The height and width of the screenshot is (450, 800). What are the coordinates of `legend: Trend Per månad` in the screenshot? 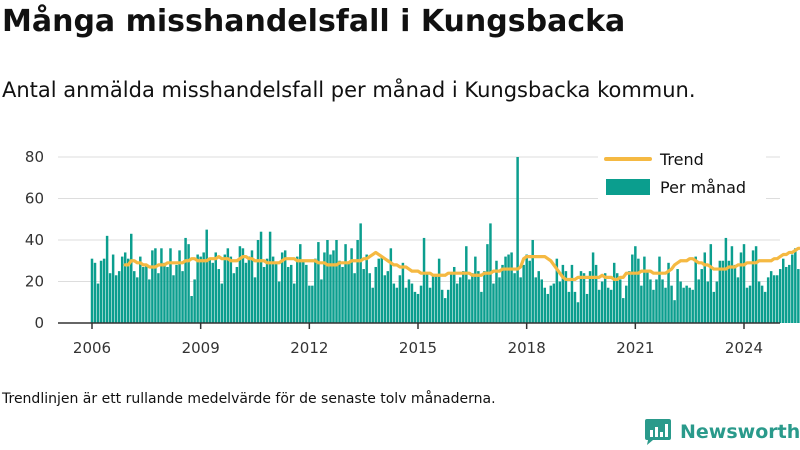 It's located at (682, 173).